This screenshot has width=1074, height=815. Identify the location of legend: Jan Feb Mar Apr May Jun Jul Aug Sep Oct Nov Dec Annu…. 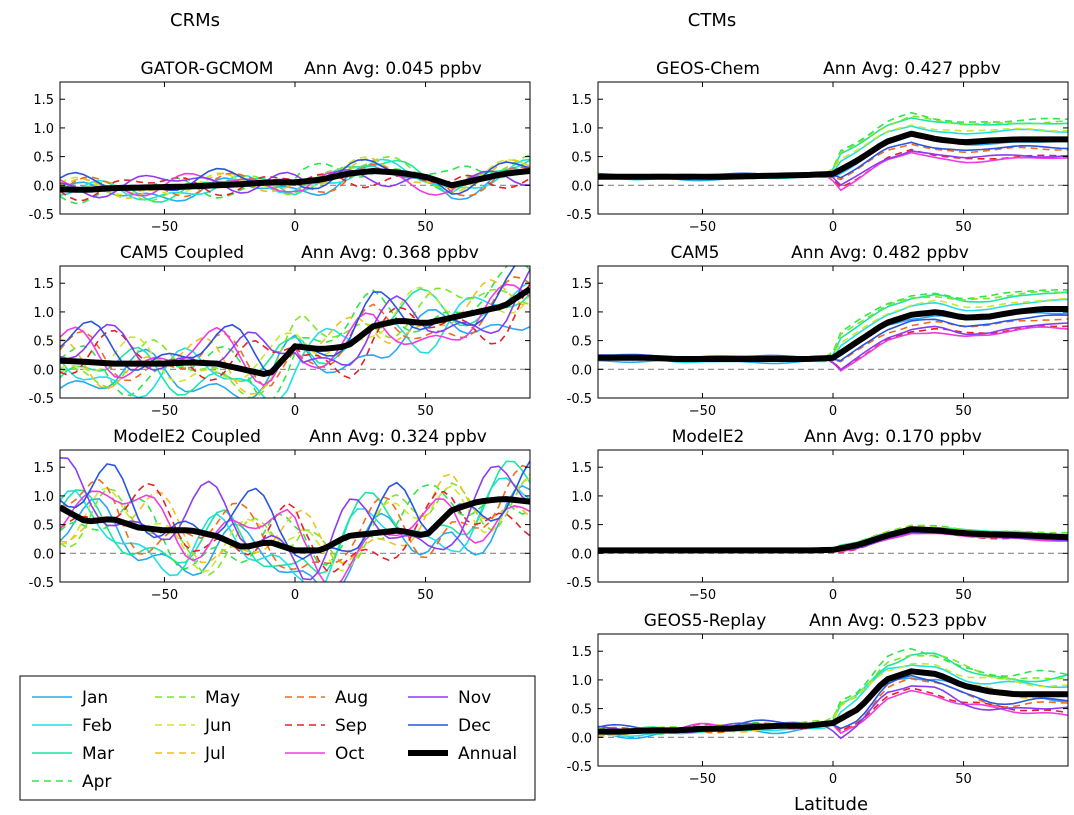
(277, 738).